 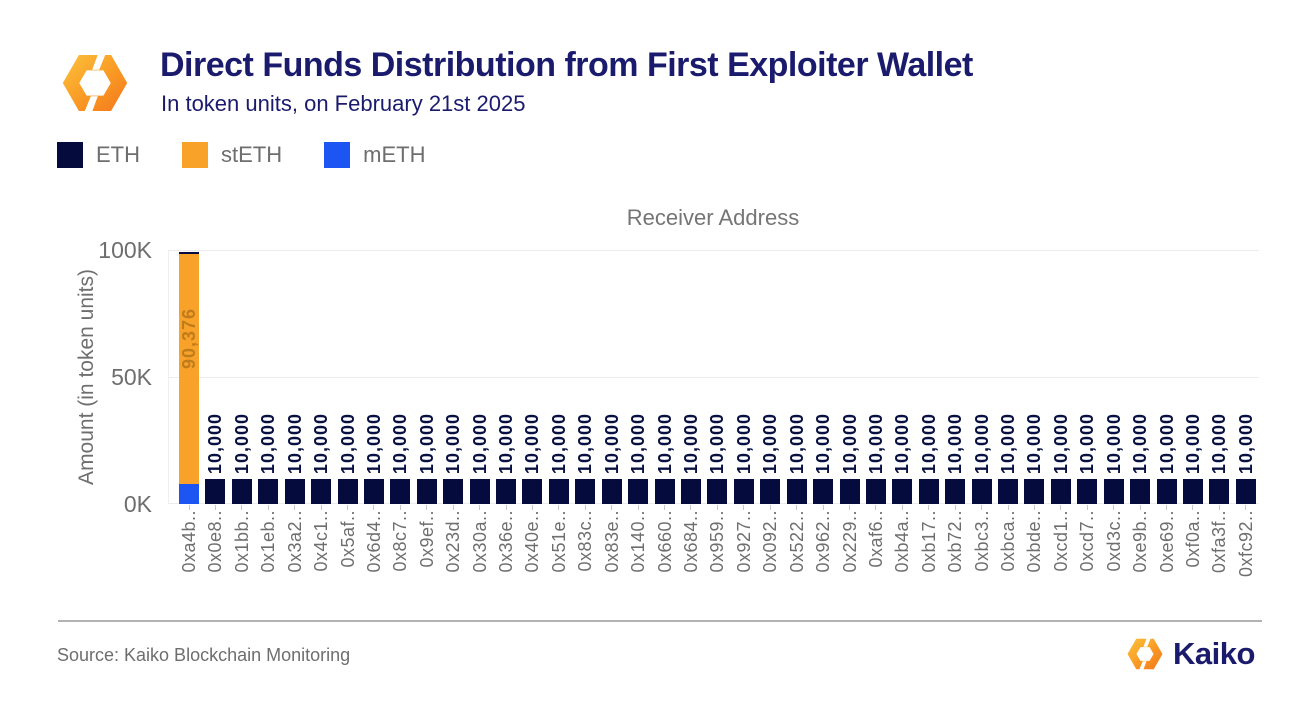 What do you see at coordinates (713, 217) in the screenshot?
I see `chart-title: Receiver Address` at bounding box center [713, 217].